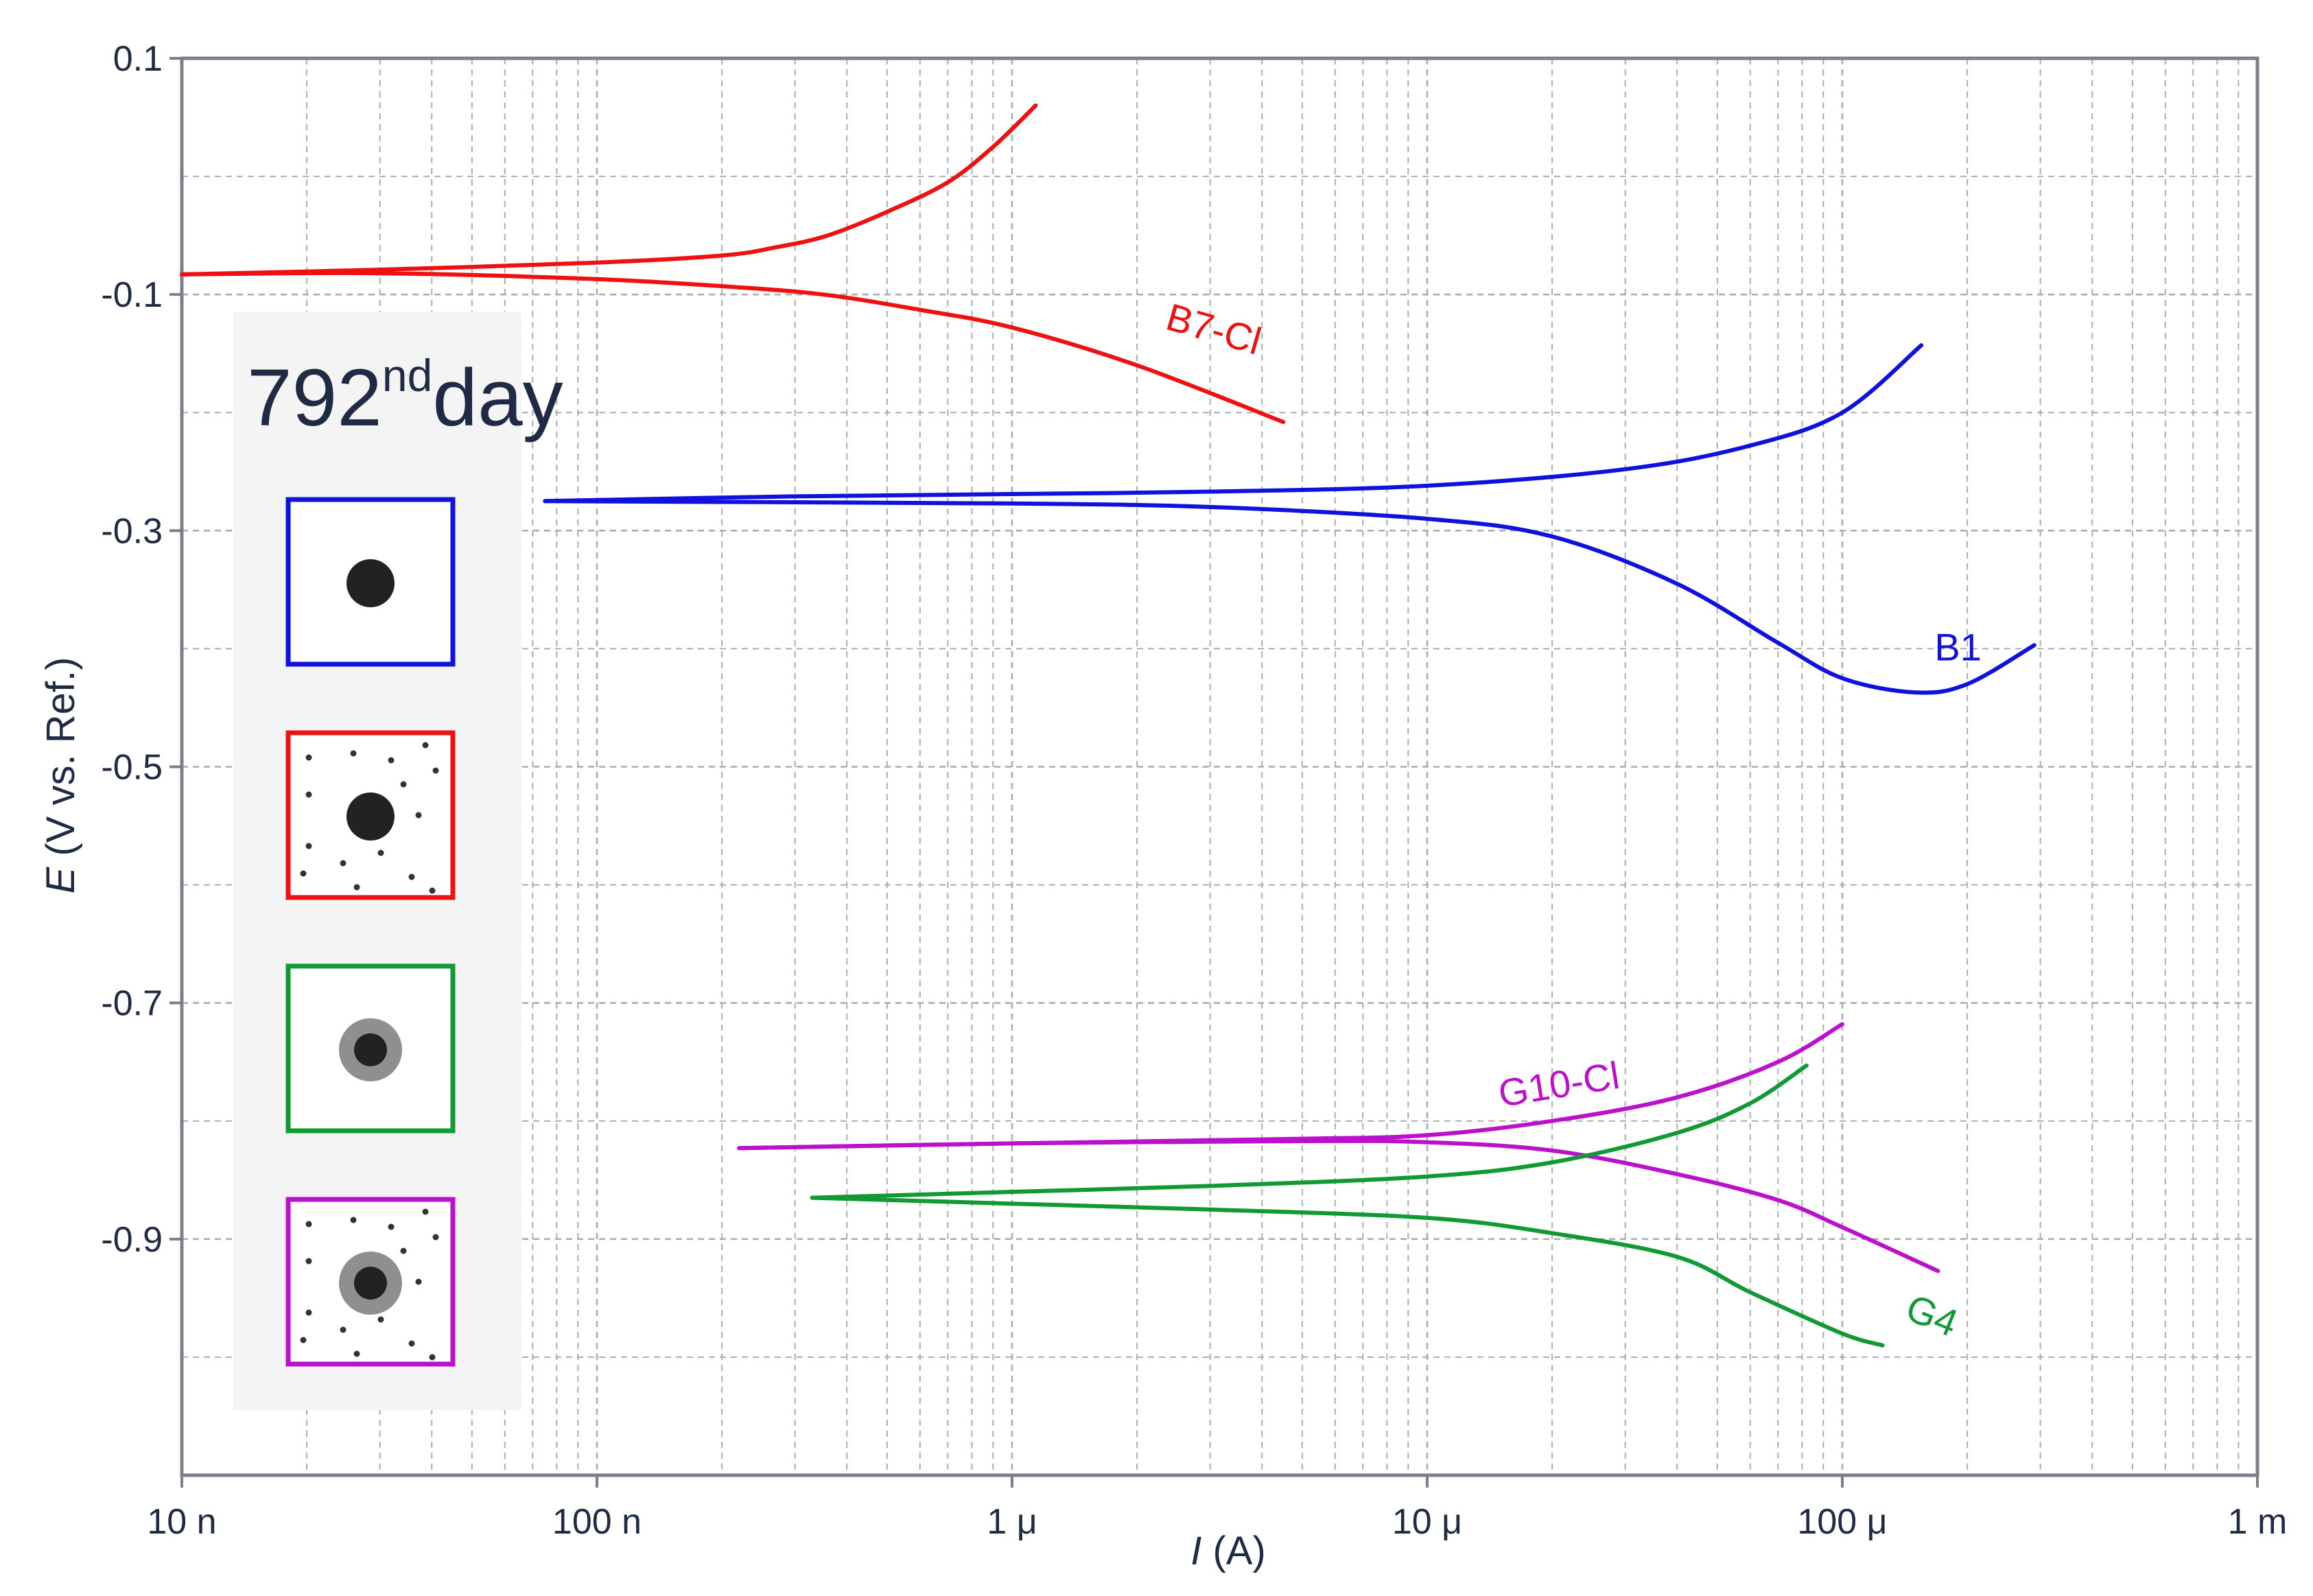 The height and width of the screenshot is (1596, 2313). What do you see at coordinates (1427, 1522) in the screenshot?
I see `x-tick-label: 10 μ` at bounding box center [1427, 1522].